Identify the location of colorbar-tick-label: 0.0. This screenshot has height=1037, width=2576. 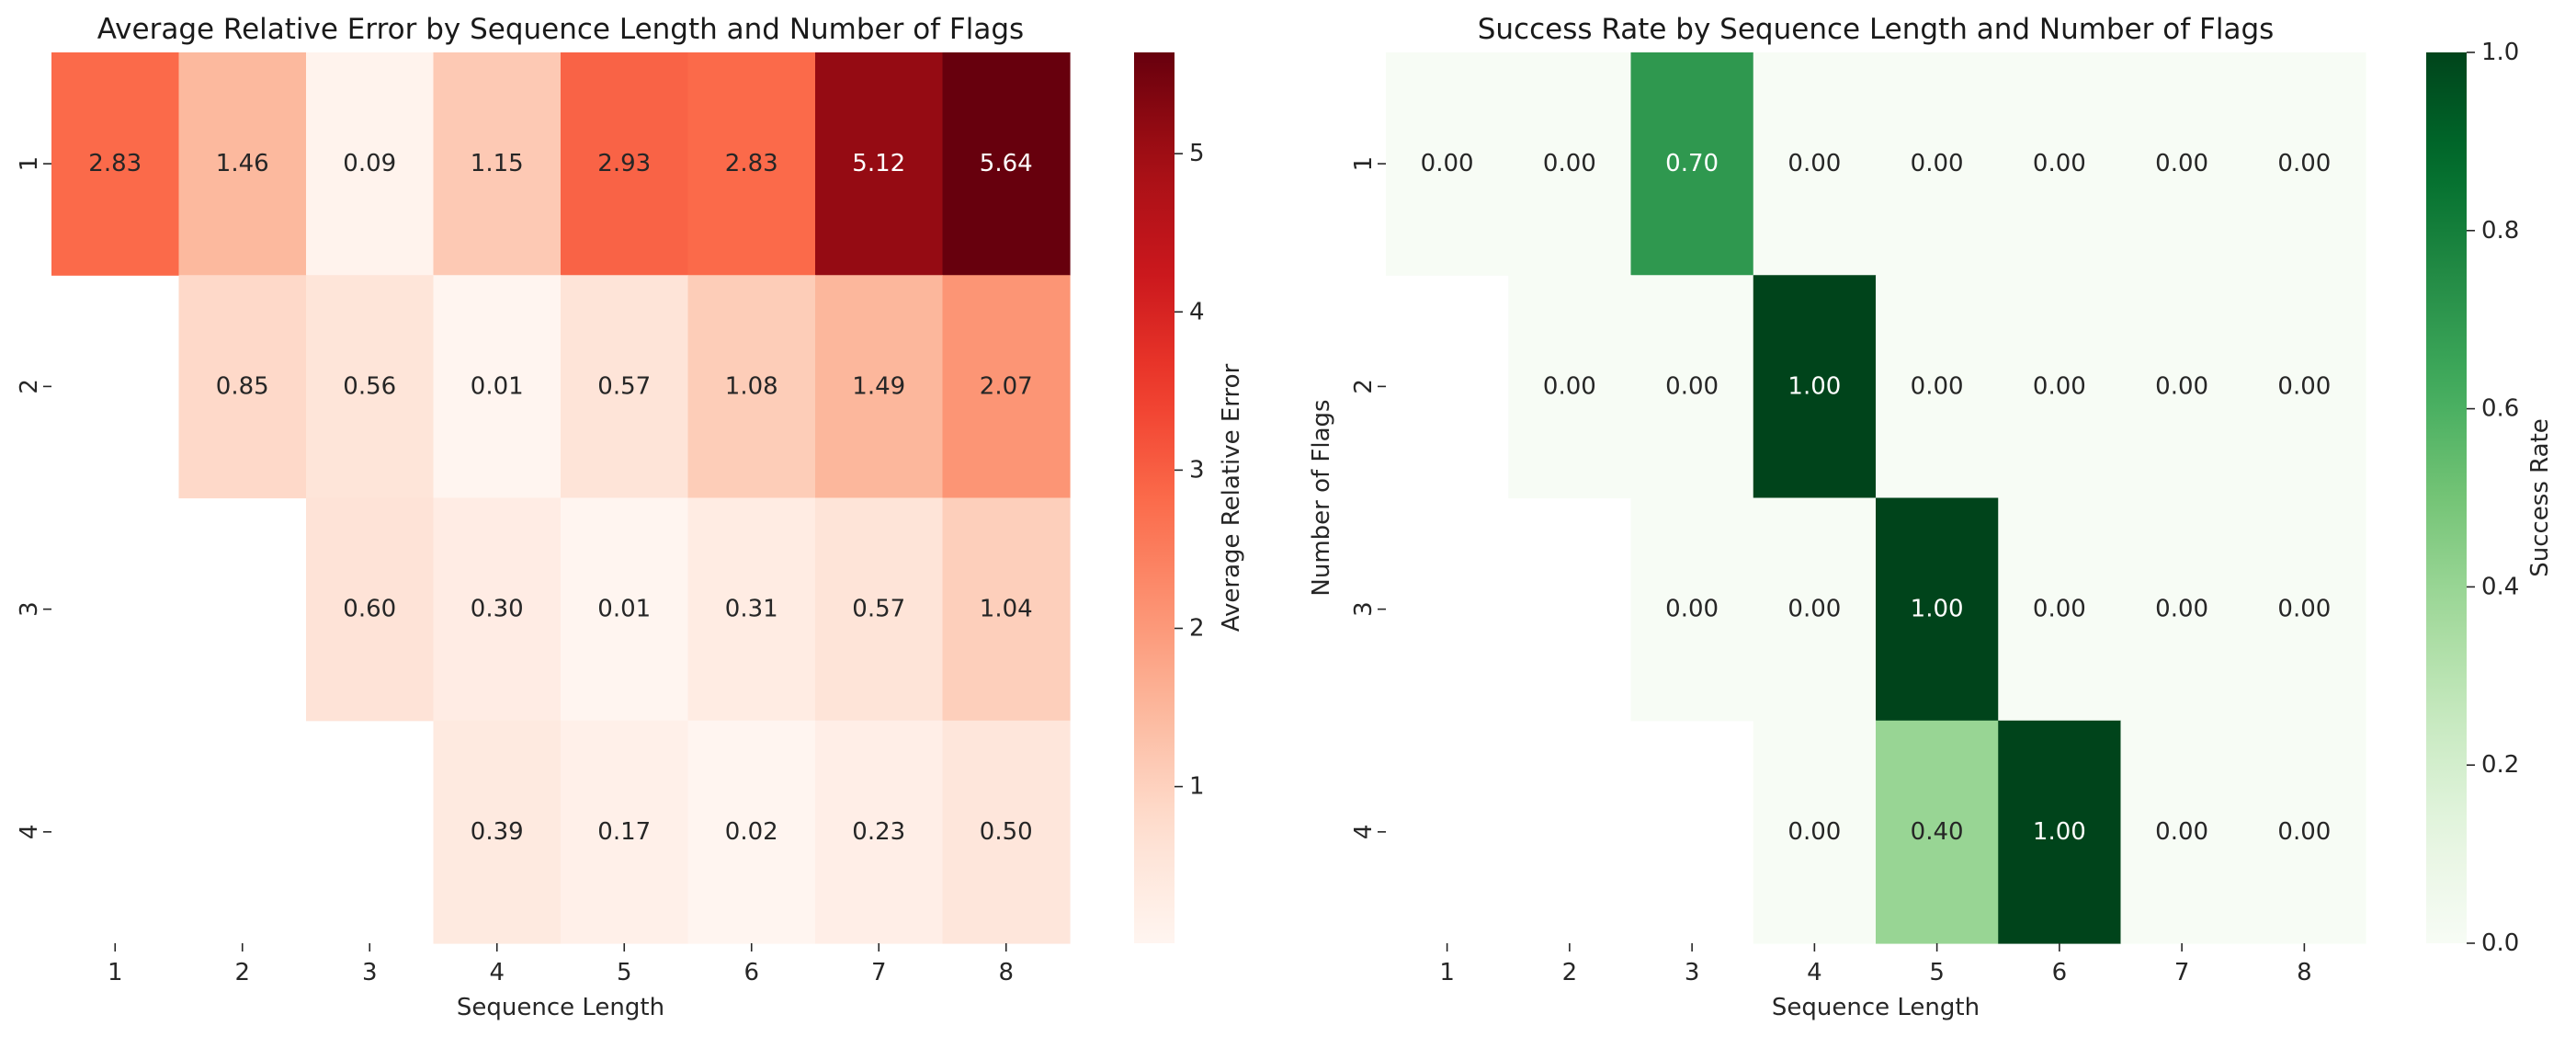
(2500, 943).